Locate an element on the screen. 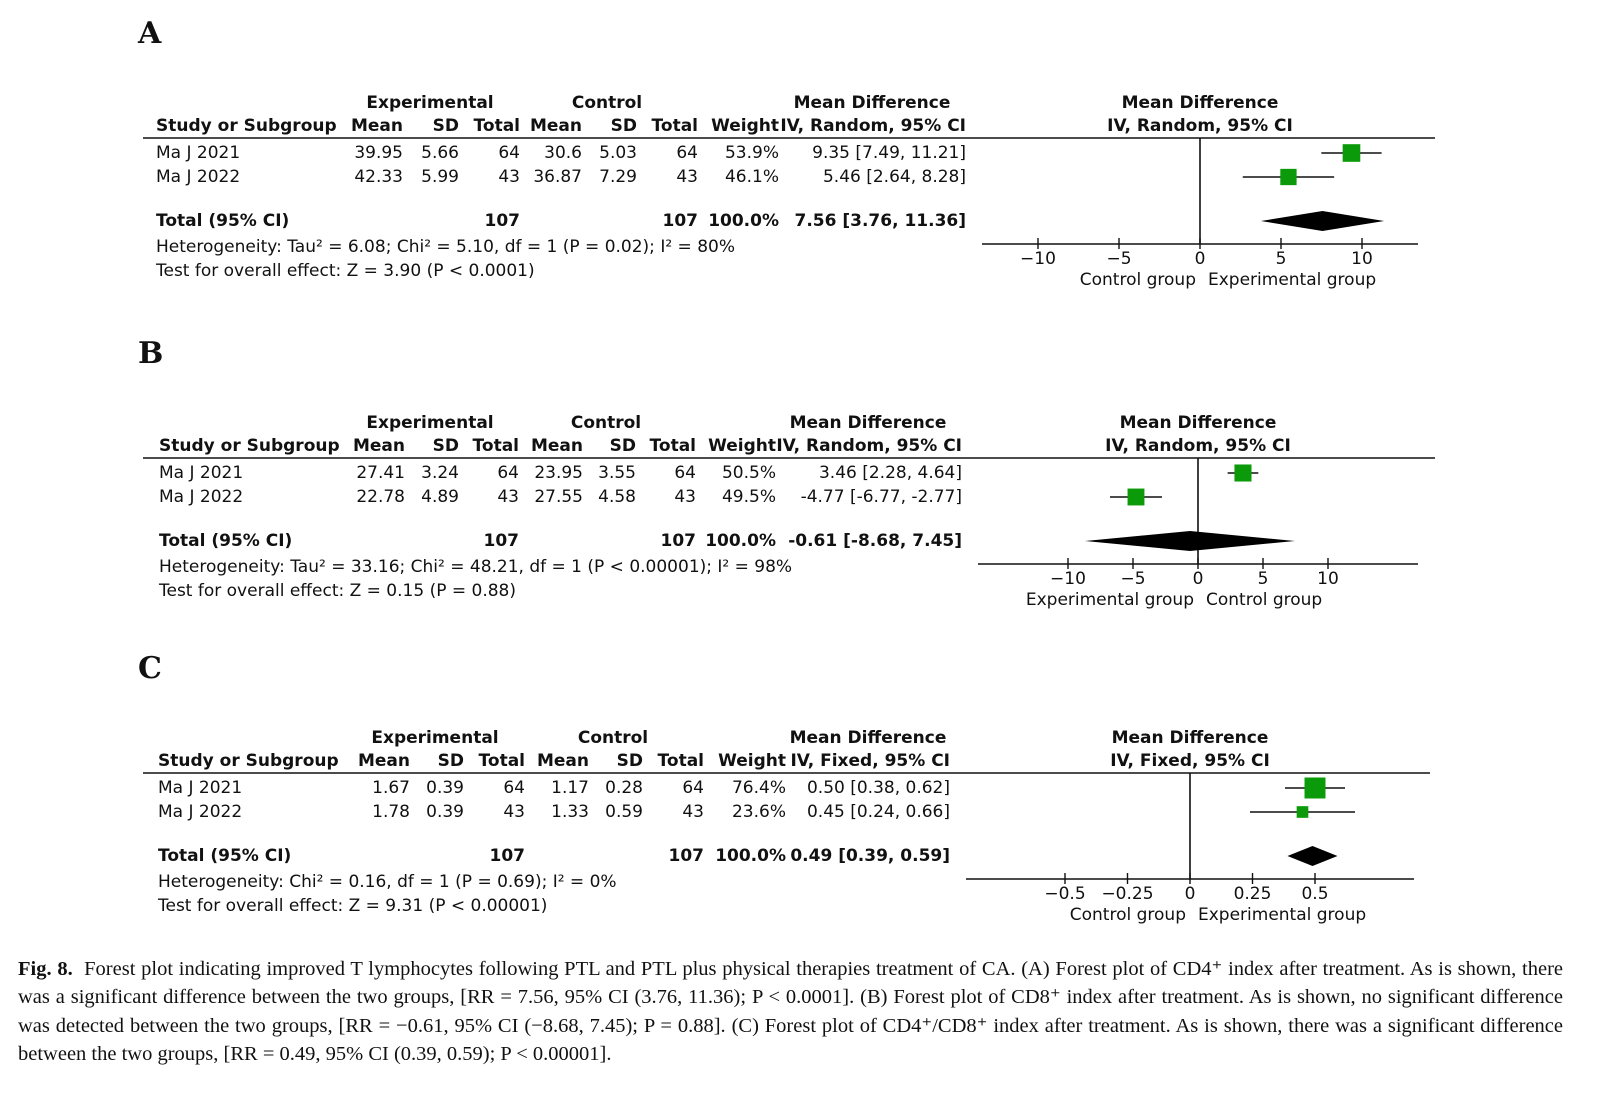  cell-c-sd: 4.58 is located at coordinates (617, 497).